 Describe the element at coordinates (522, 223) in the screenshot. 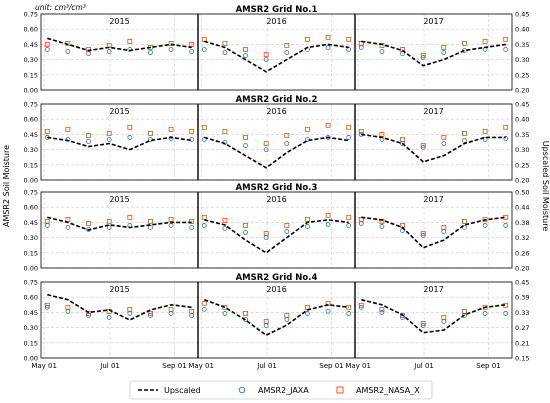

I see `right-tick-label: 0.38` at that location.